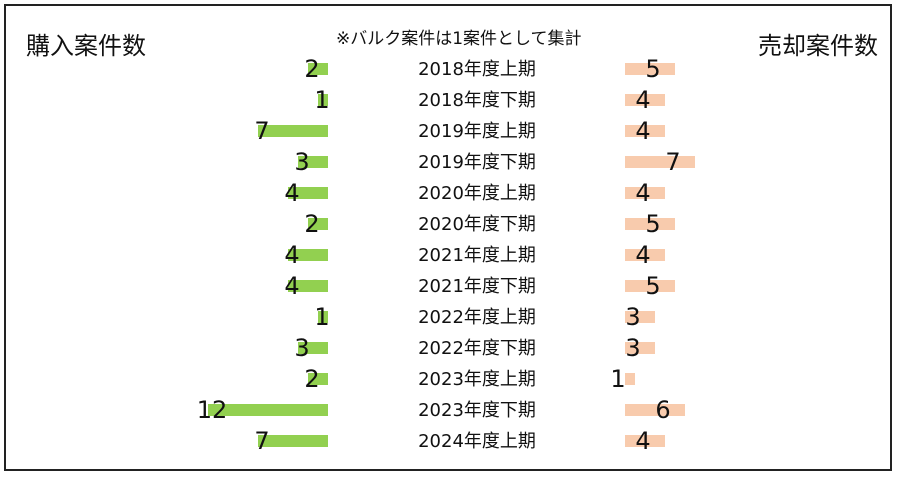  I want to click on period-label: 2018年度上期, so click(477, 69).